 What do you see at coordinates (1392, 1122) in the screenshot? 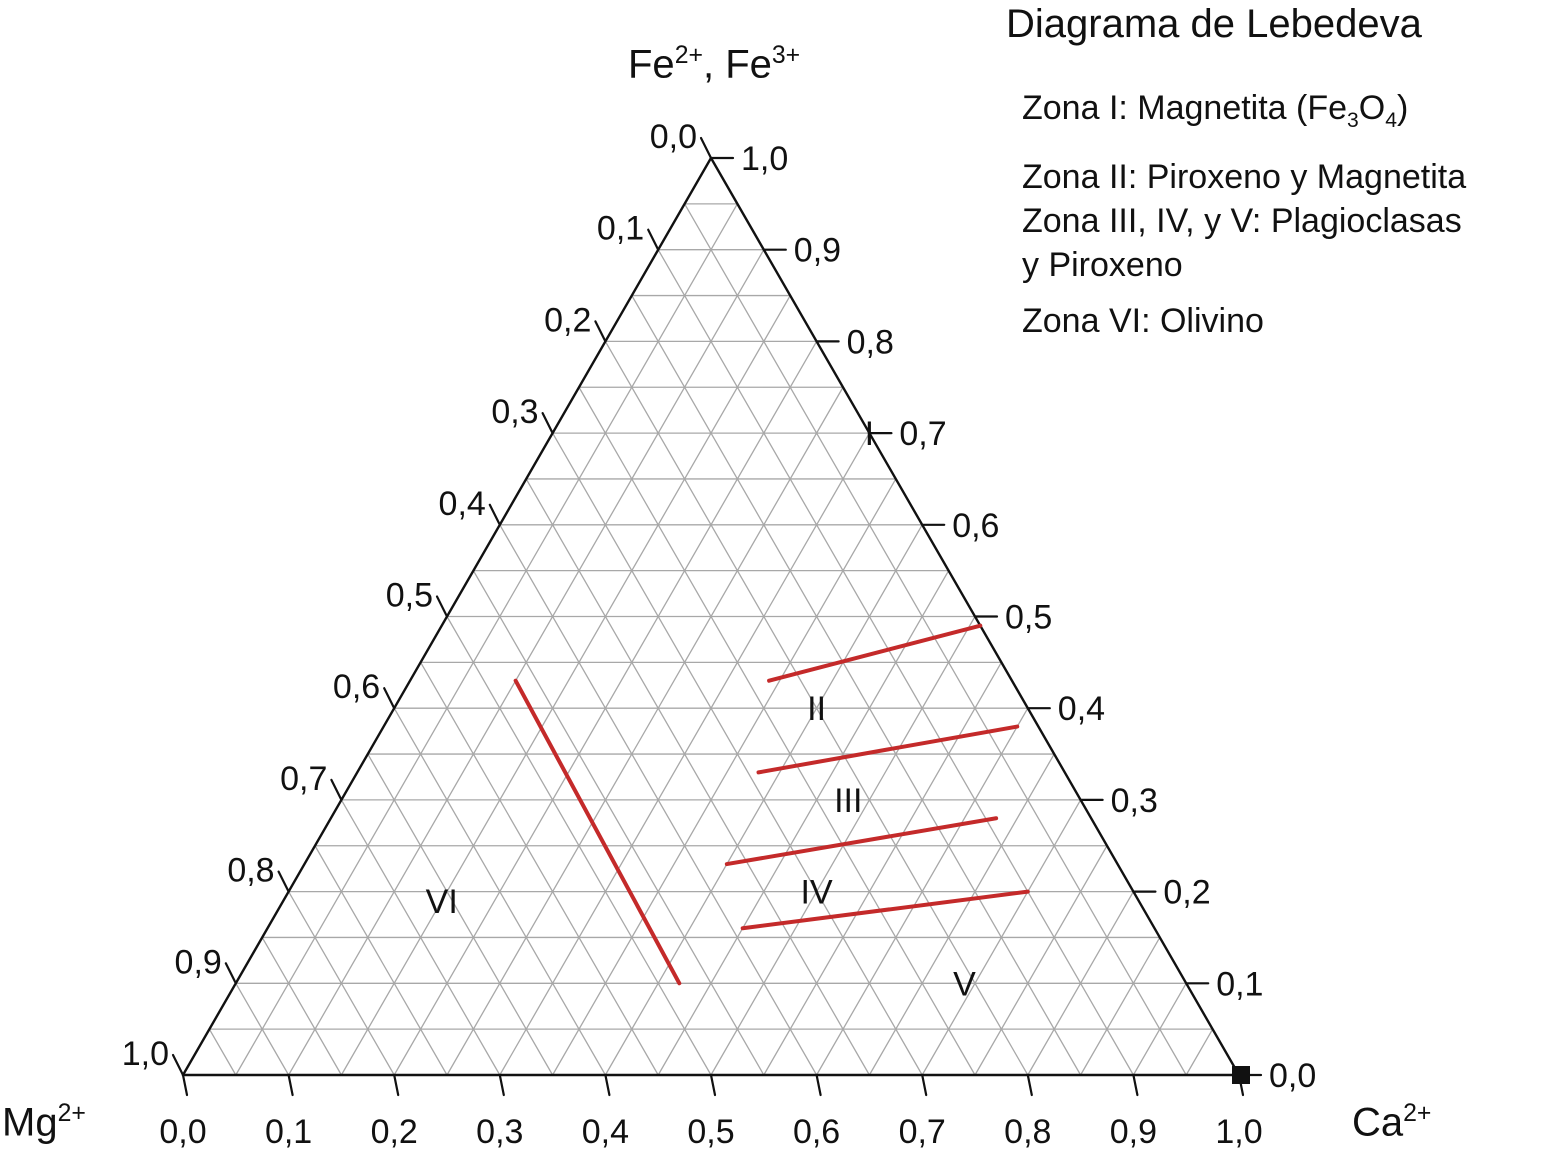
I see `vertex-label-ca: Ca2+` at bounding box center [1392, 1122].